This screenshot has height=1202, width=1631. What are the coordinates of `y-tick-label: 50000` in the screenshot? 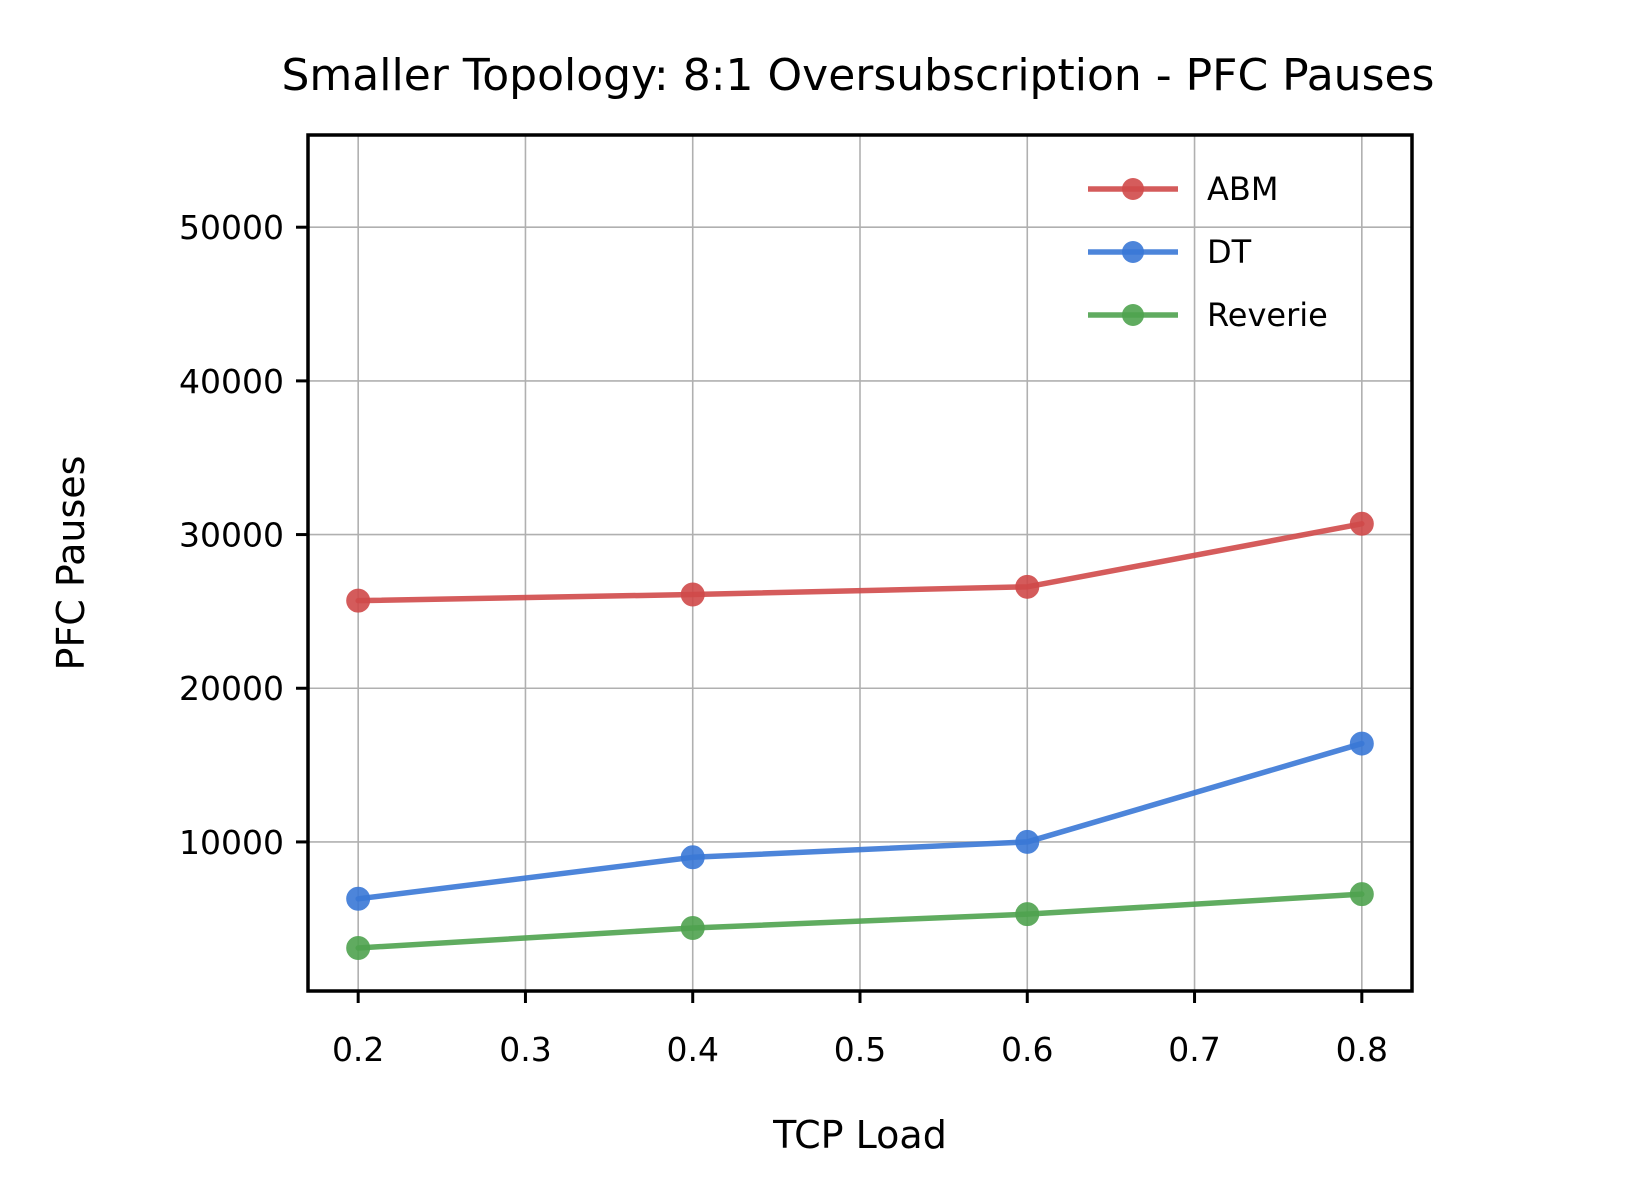 It's located at (231, 227).